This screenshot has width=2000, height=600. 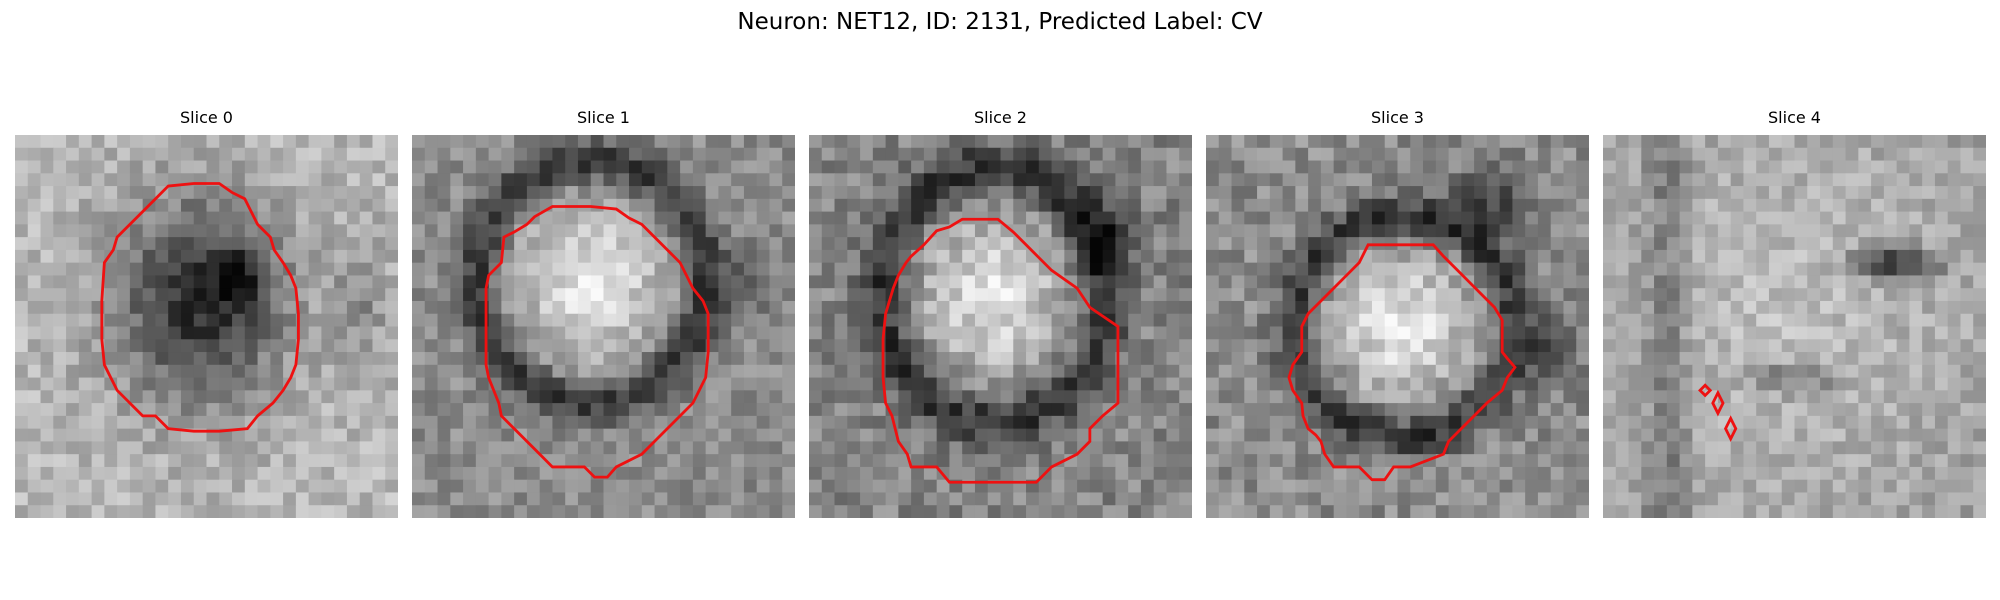 I want to click on slice-title: Slice 2, so click(x=1000, y=117).